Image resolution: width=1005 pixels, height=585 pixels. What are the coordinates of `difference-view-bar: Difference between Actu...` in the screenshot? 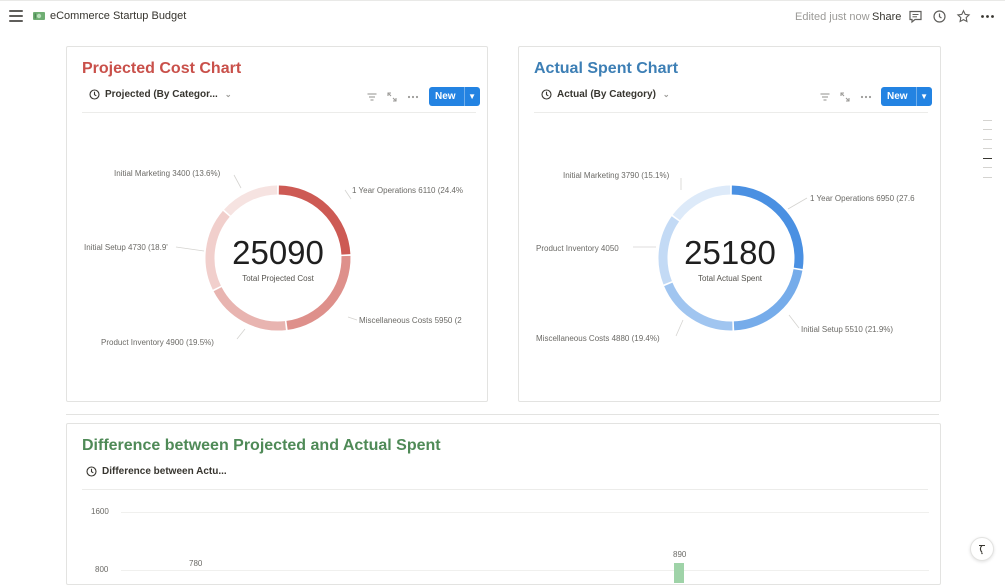 It's located at (505, 476).